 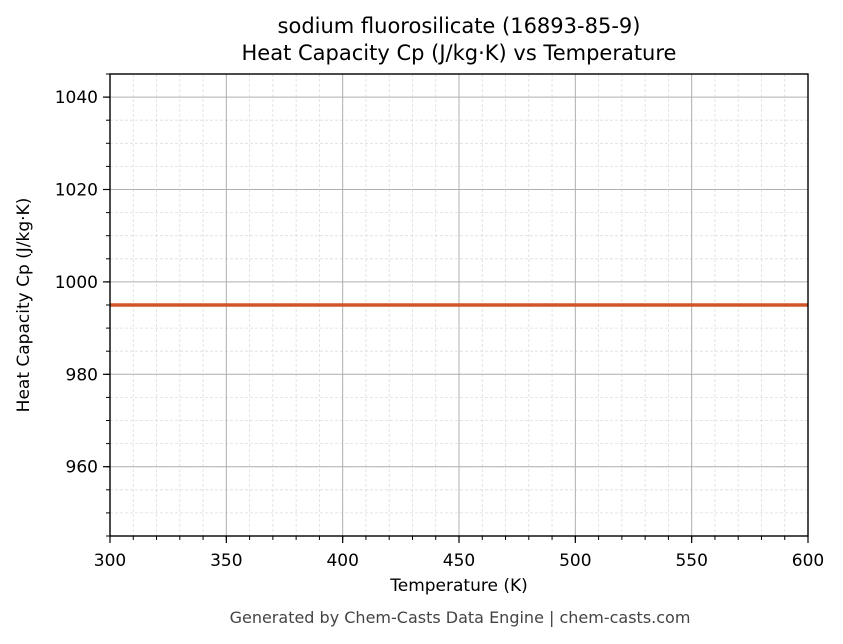 I want to click on x-tick-label: 400, so click(x=342, y=561).